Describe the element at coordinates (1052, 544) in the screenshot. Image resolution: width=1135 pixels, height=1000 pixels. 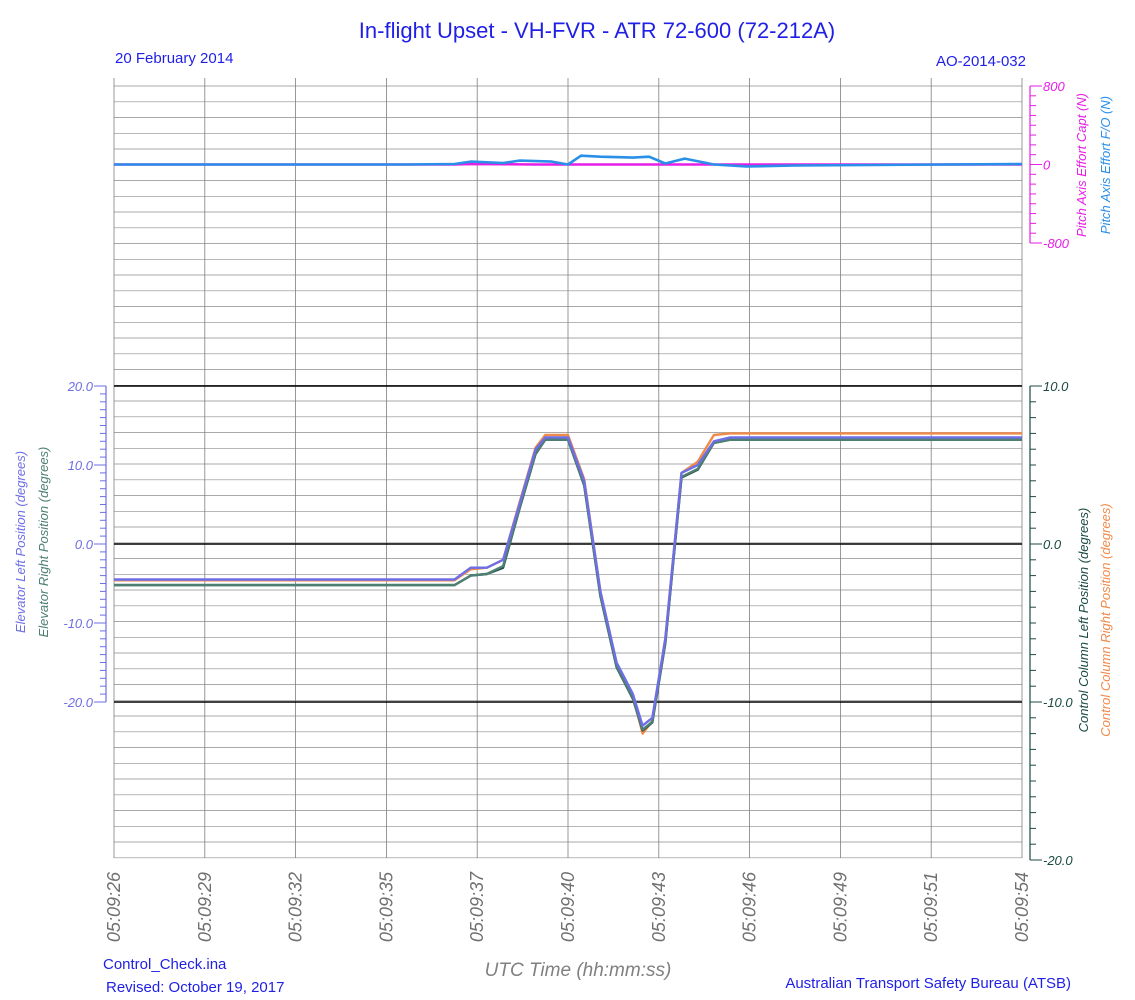
I see `column-tick-label: 0.0` at that location.